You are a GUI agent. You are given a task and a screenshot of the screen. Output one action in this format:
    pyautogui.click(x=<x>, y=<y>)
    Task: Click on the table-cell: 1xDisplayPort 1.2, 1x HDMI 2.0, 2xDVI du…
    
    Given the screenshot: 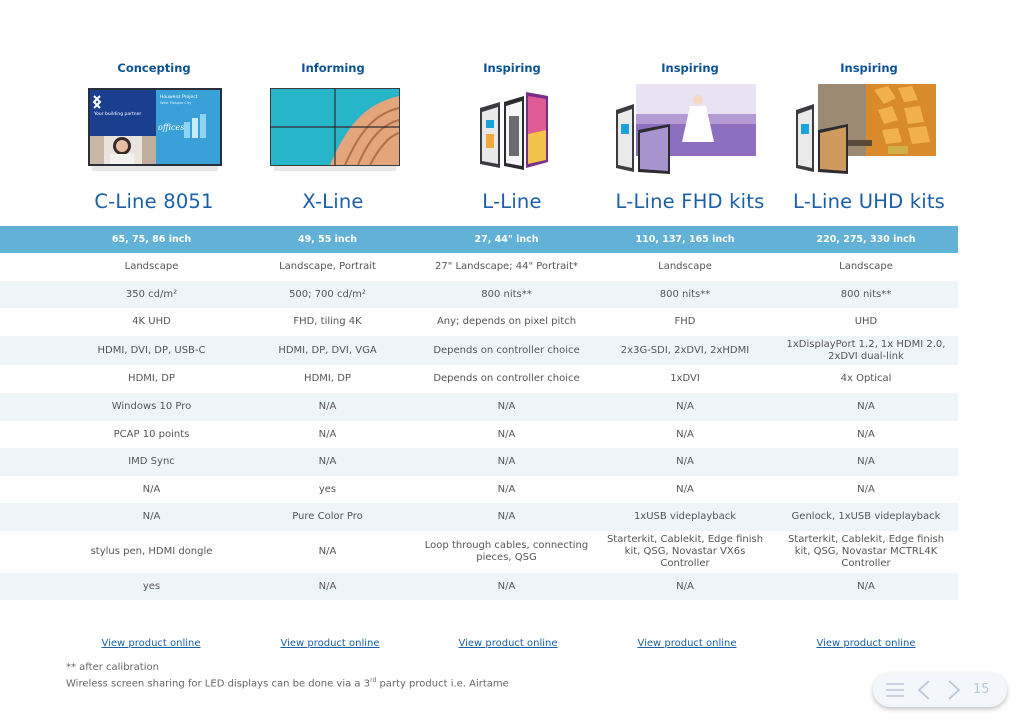 What is the action you would take?
    pyautogui.click(x=866, y=350)
    